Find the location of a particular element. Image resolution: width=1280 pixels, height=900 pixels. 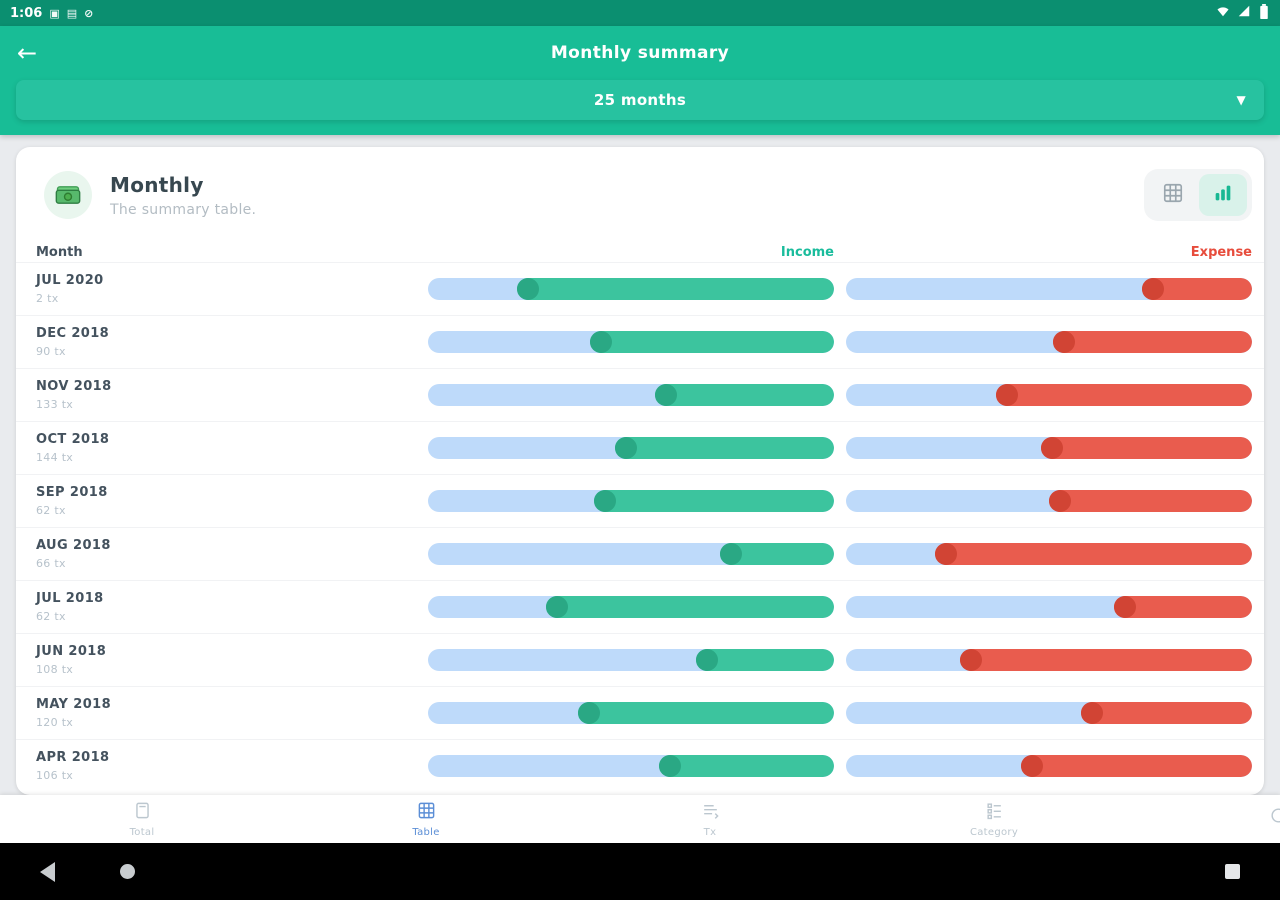

row-tx-count: 90 tx is located at coordinates (51, 351).